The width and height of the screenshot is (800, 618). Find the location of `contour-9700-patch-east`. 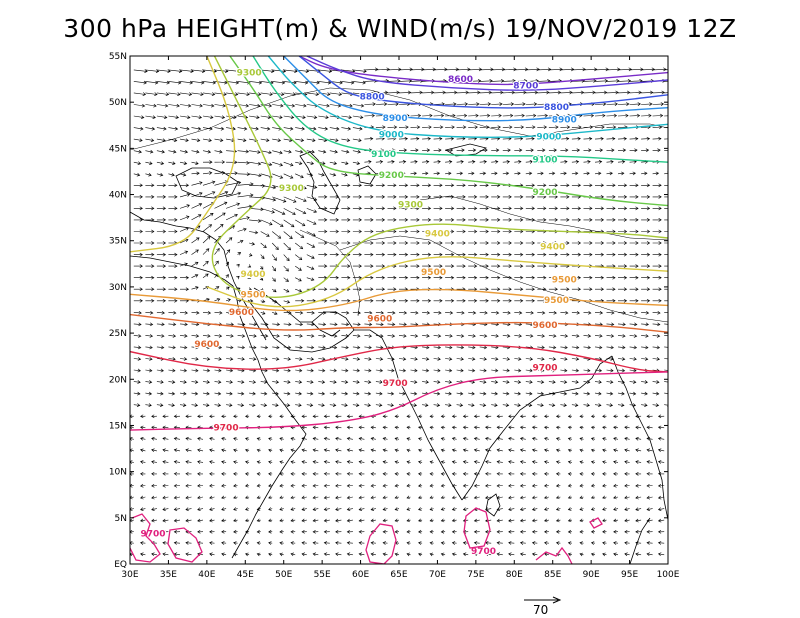

contour-9700-patch-east is located at coordinates (554, 555).